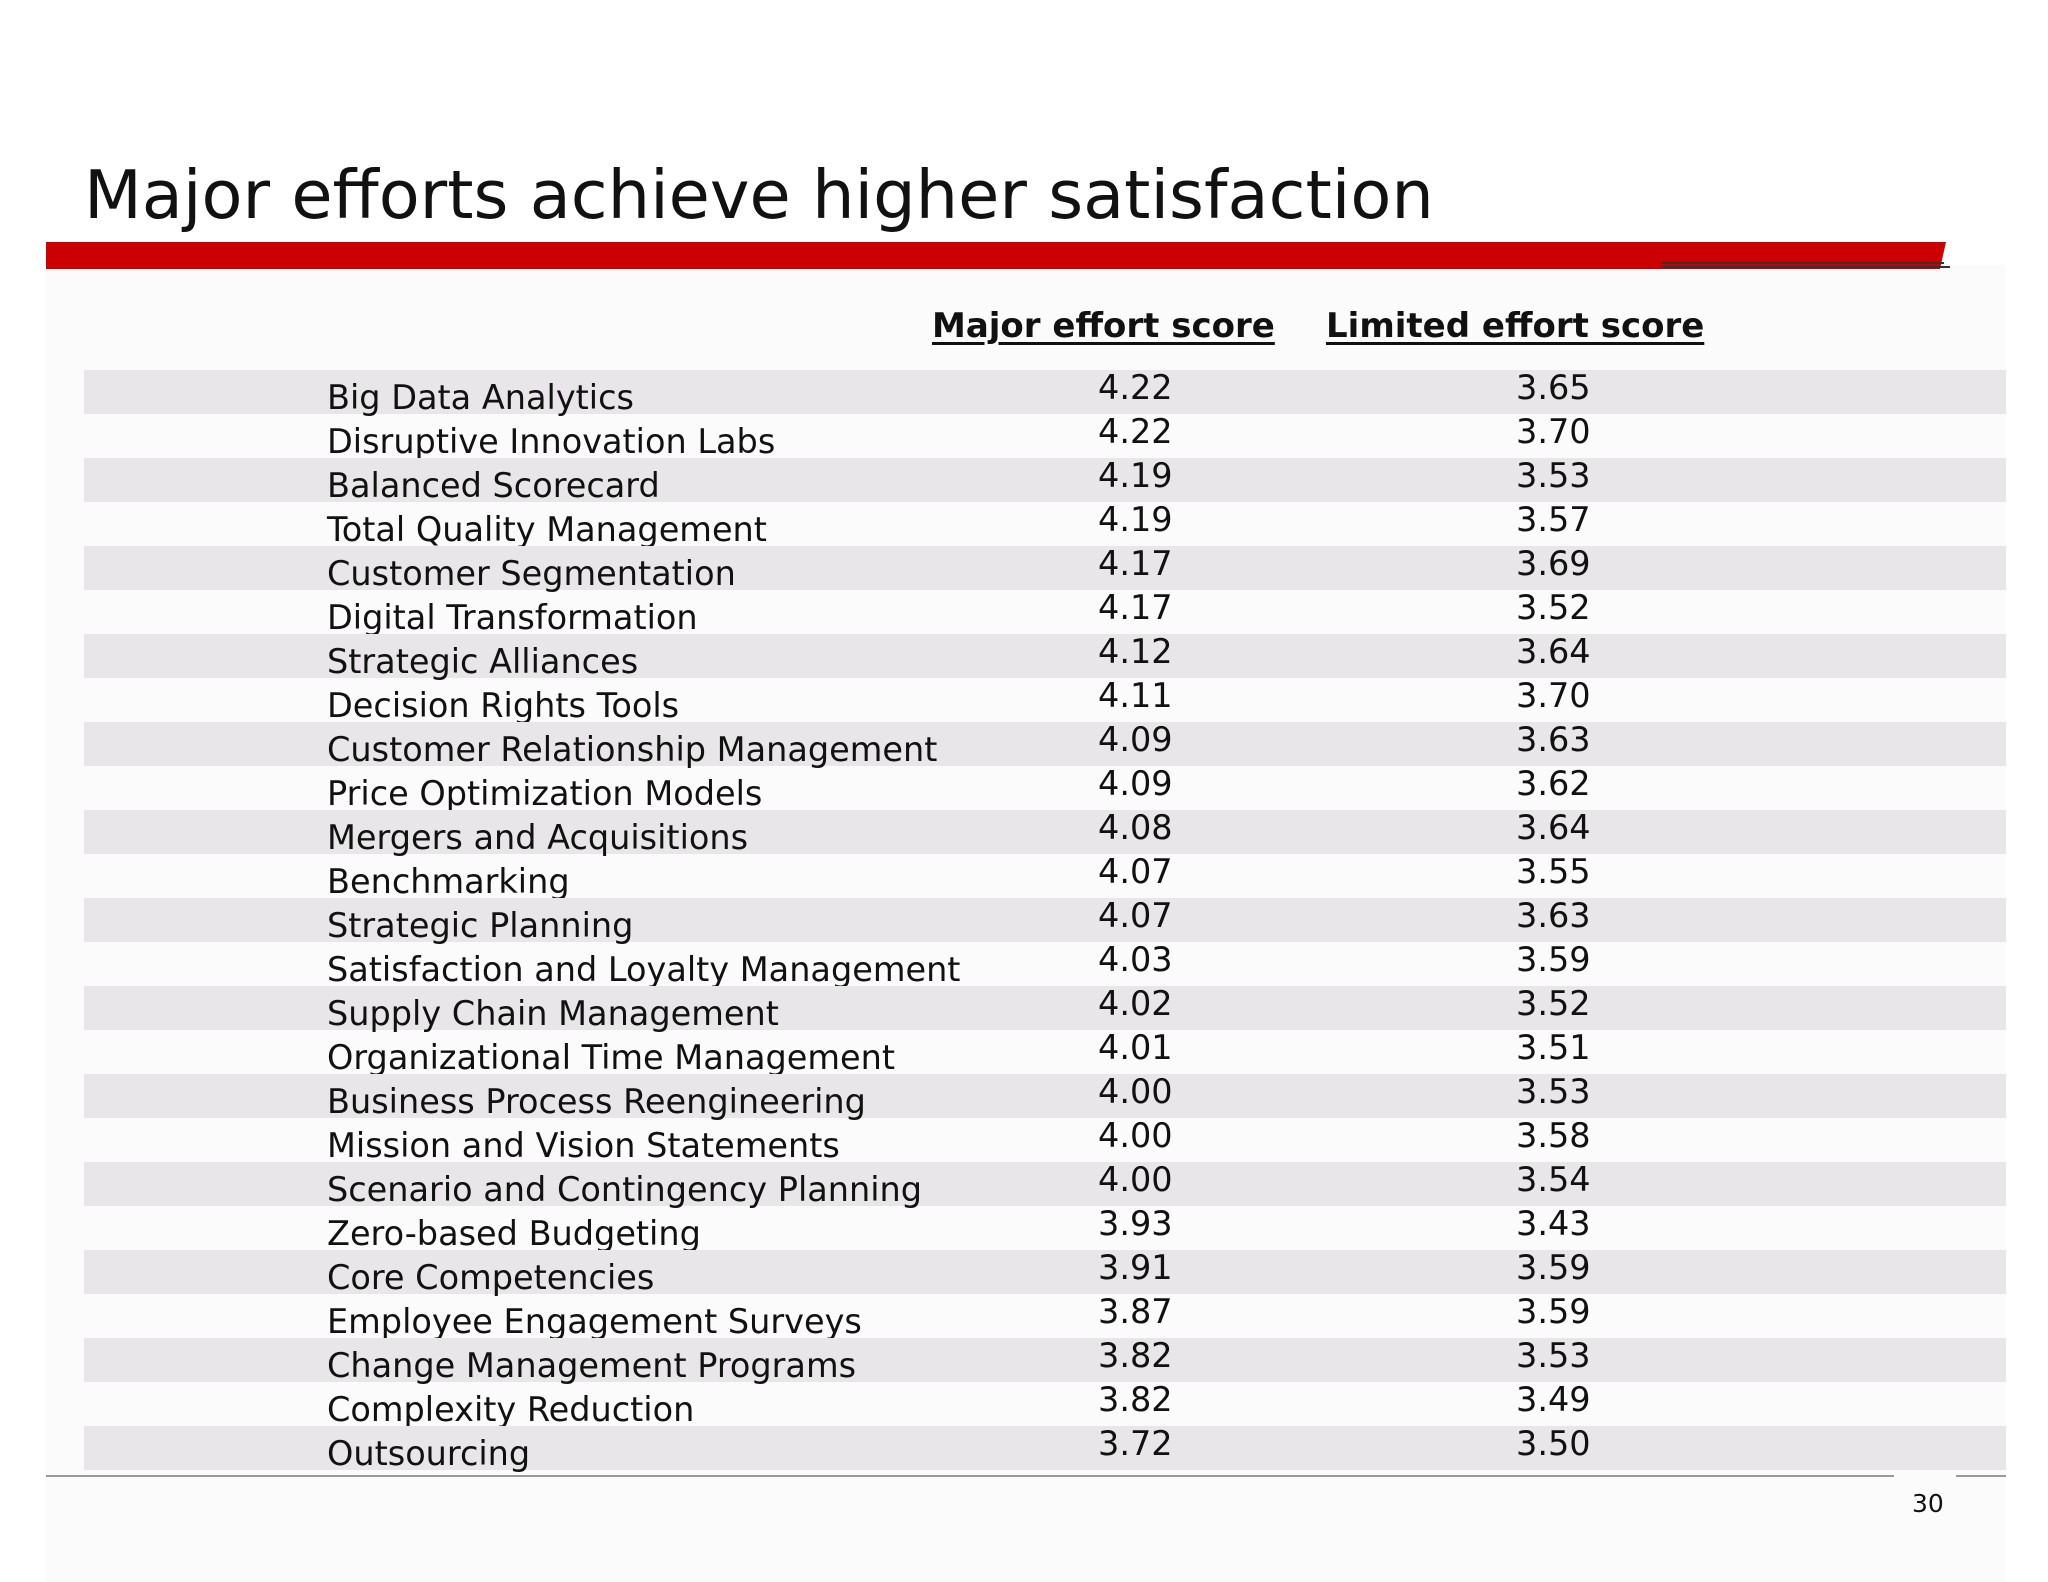 This screenshot has width=2048, height=1582. Describe the element at coordinates (996, 255) in the screenshot. I see `title-accent-bar` at that location.